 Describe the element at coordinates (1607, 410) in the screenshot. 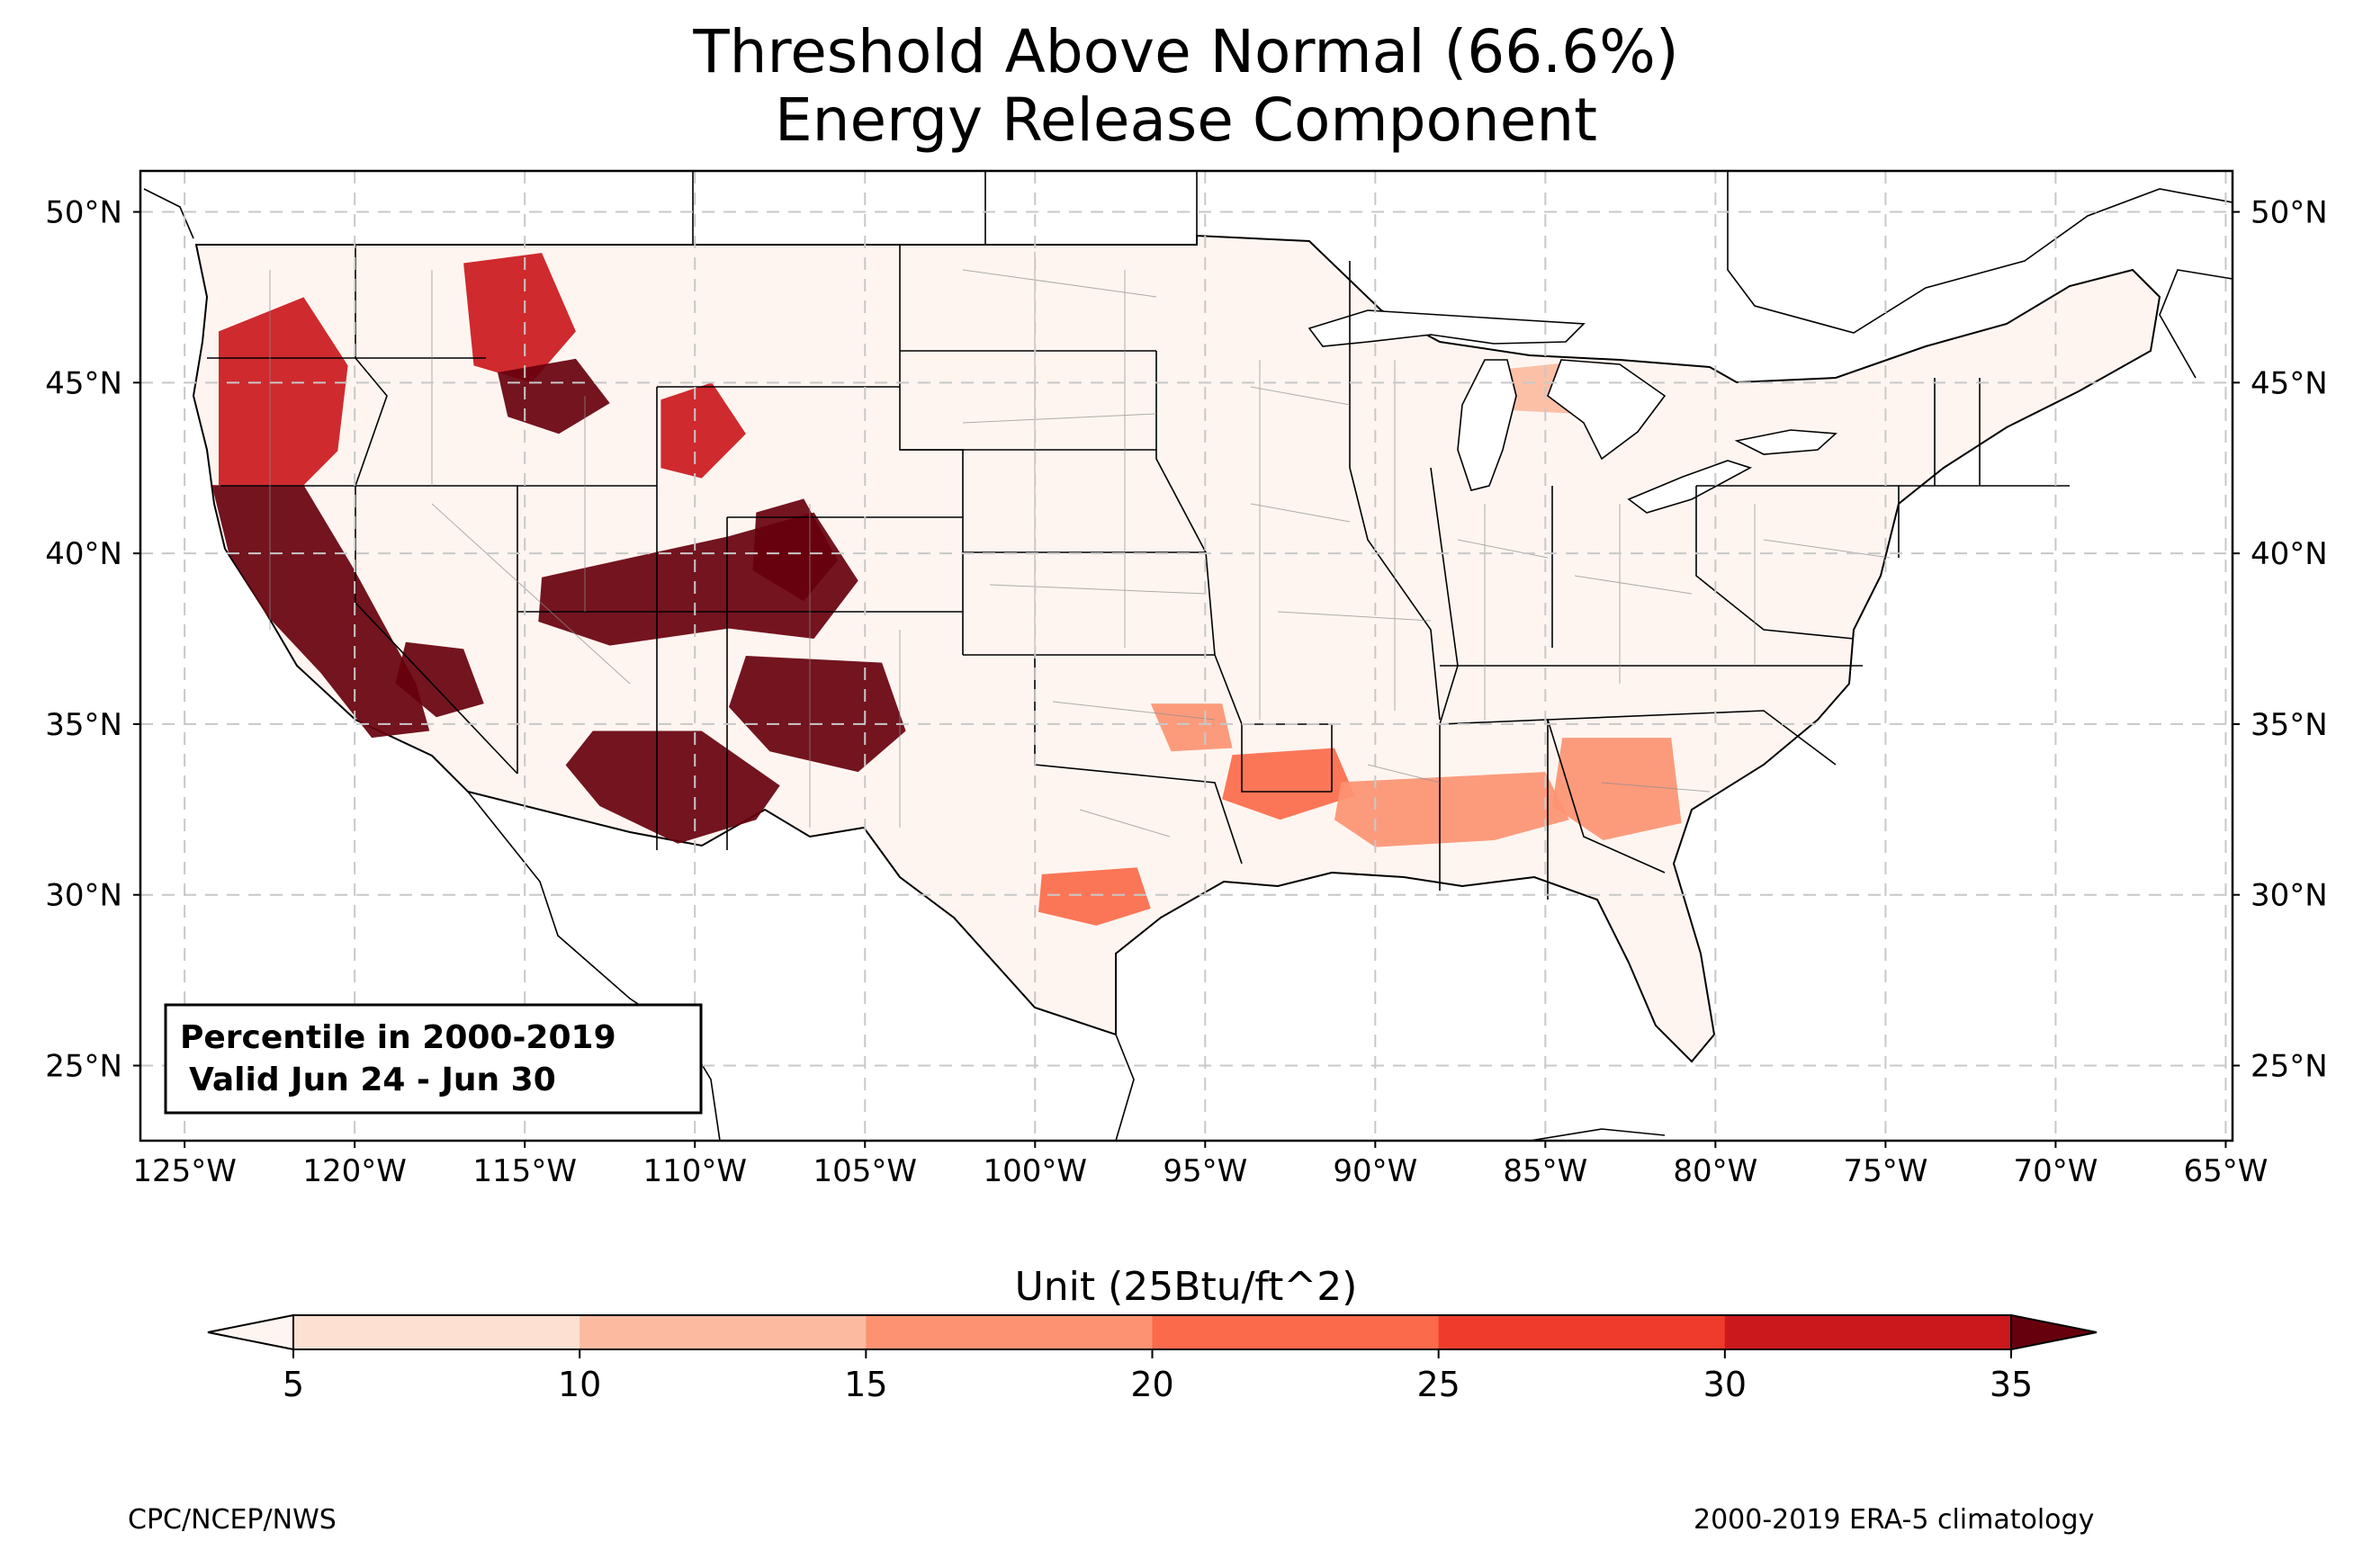

I see `lake-huron` at that location.